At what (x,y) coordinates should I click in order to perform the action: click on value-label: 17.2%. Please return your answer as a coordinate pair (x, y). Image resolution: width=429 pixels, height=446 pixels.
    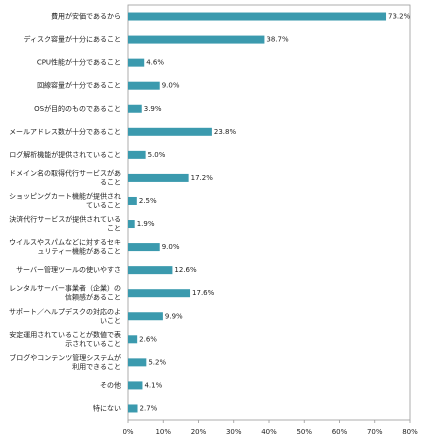
    Looking at the image, I should click on (202, 178).